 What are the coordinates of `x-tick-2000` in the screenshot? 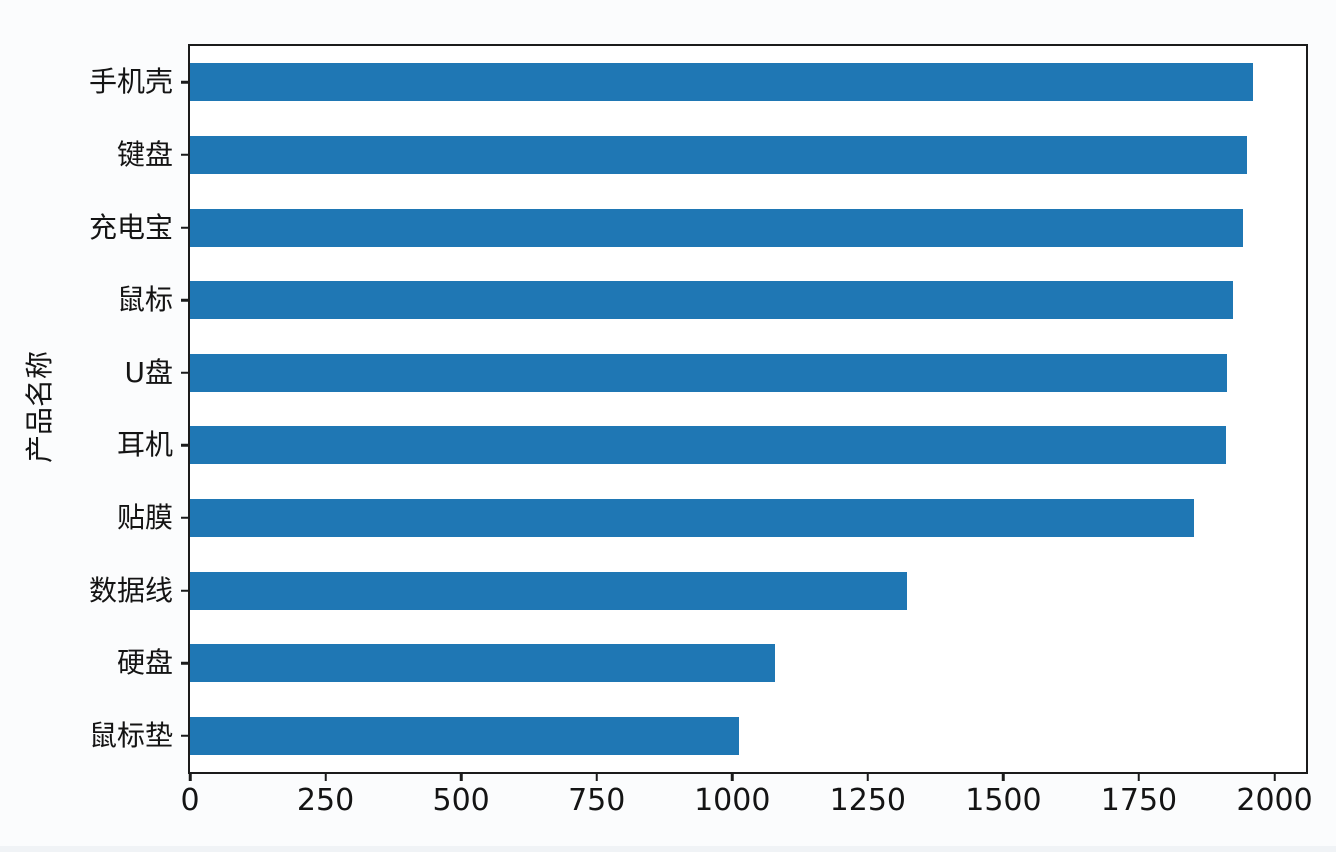 It's located at (1274, 776).